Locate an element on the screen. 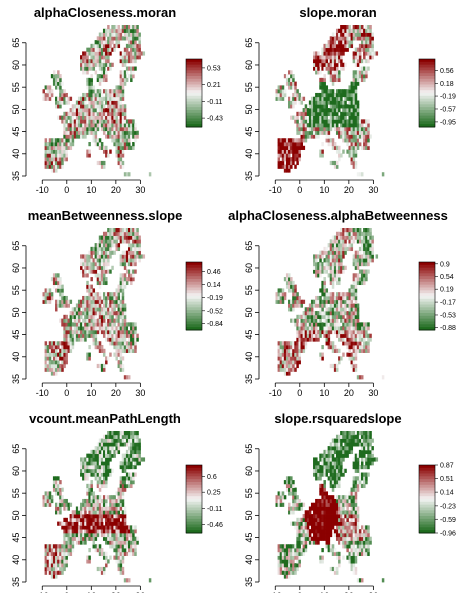 This screenshot has width=474, height=598. y-tick-label: 40 is located at coordinates (249, 357).